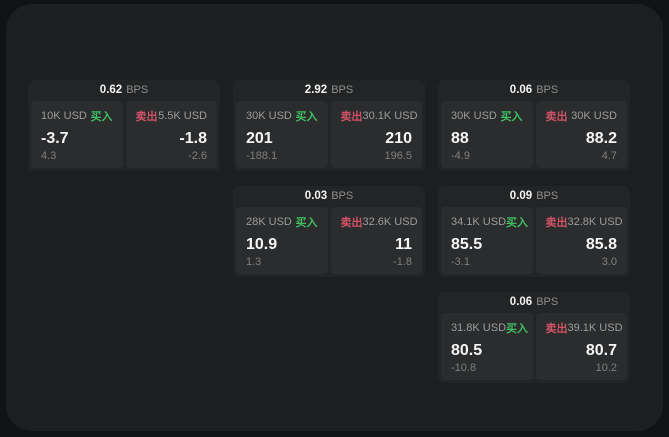  Describe the element at coordinates (111, 90) in the screenshot. I see `bps-value: 0.62` at that location.